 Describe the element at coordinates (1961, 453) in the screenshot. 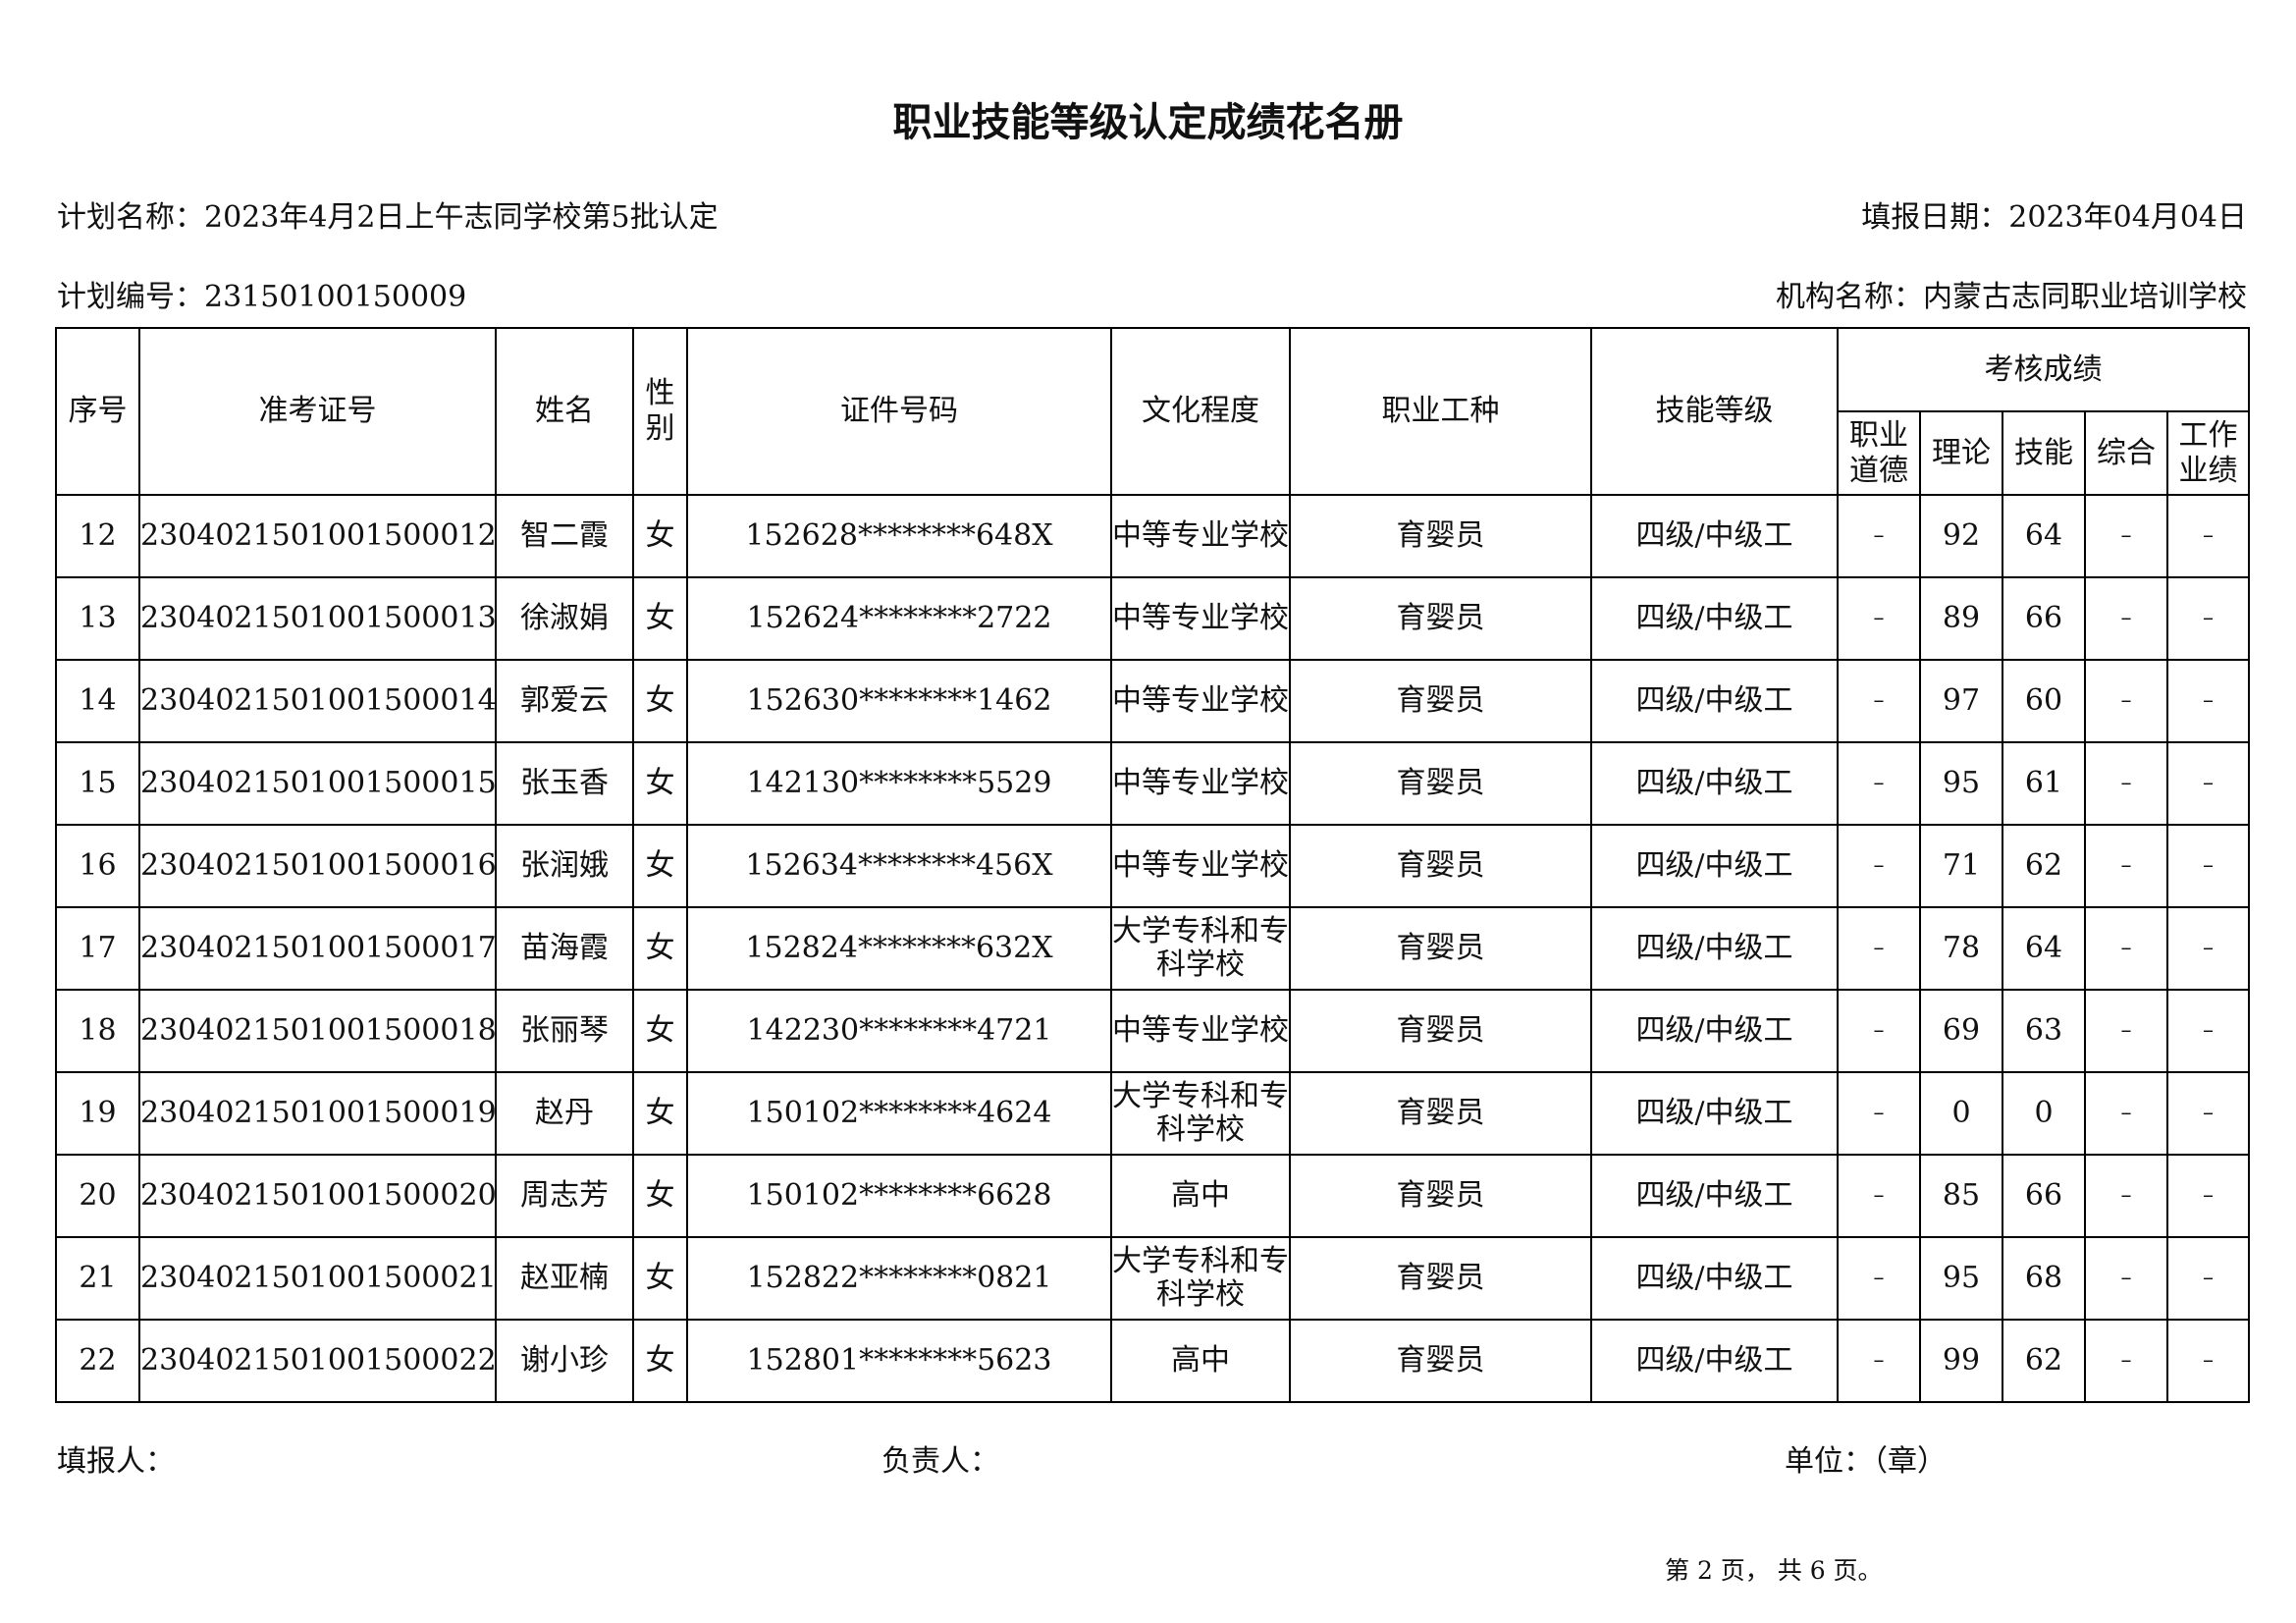

I see `header-theory: 理论` at that location.